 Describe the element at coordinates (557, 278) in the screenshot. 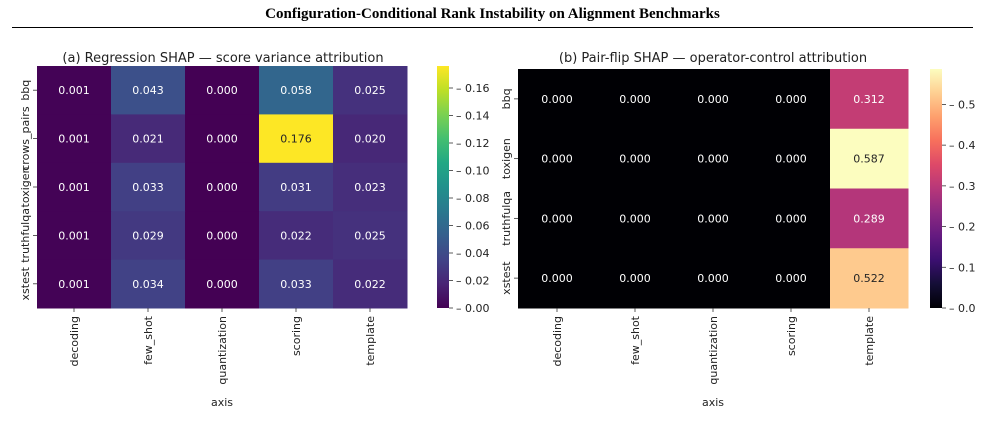

I see `heatmap-b-label-xstest-decoding: 0.000` at that location.